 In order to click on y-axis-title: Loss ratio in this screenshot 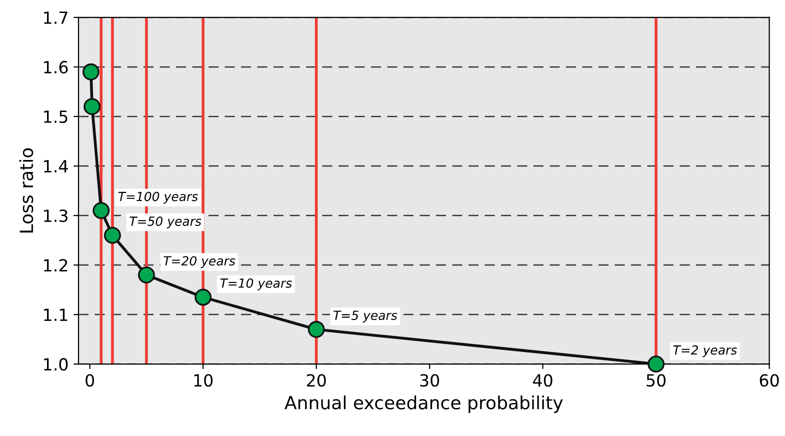, I will do `click(26, 190)`.